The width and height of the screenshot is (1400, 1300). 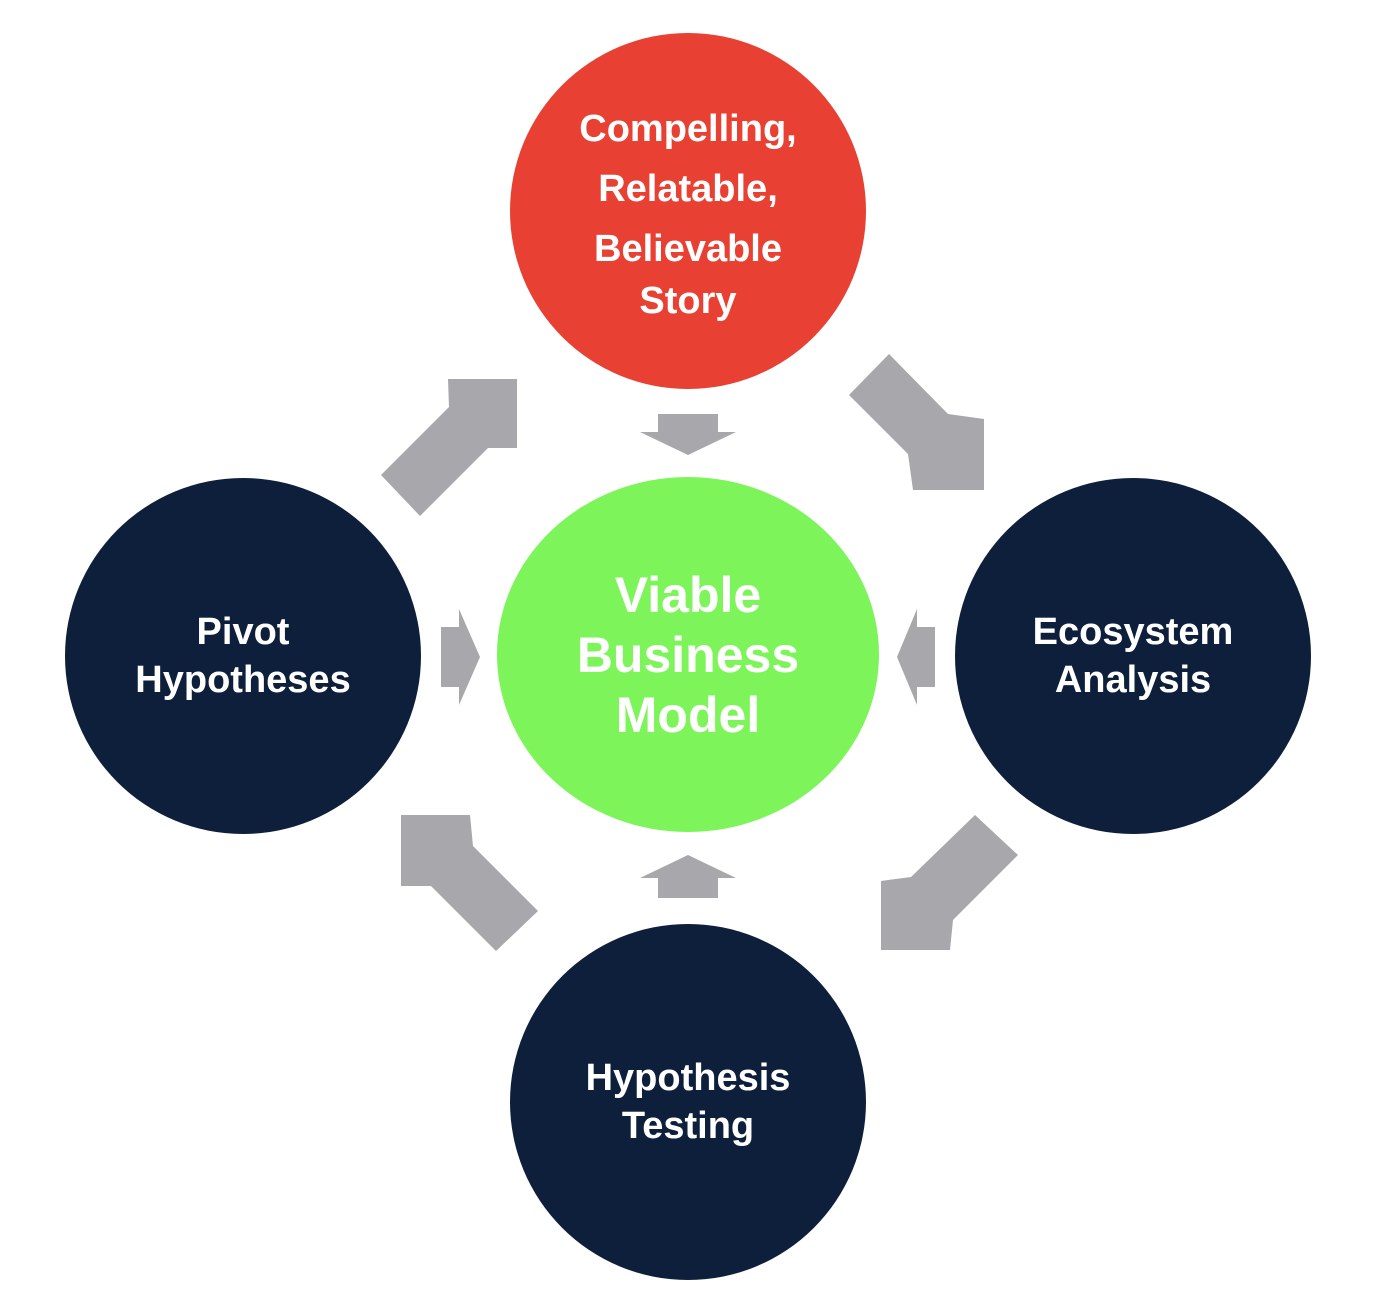 What do you see at coordinates (688, 714) in the screenshot?
I see `core-label-line-3: Model` at bounding box center [688, 714].